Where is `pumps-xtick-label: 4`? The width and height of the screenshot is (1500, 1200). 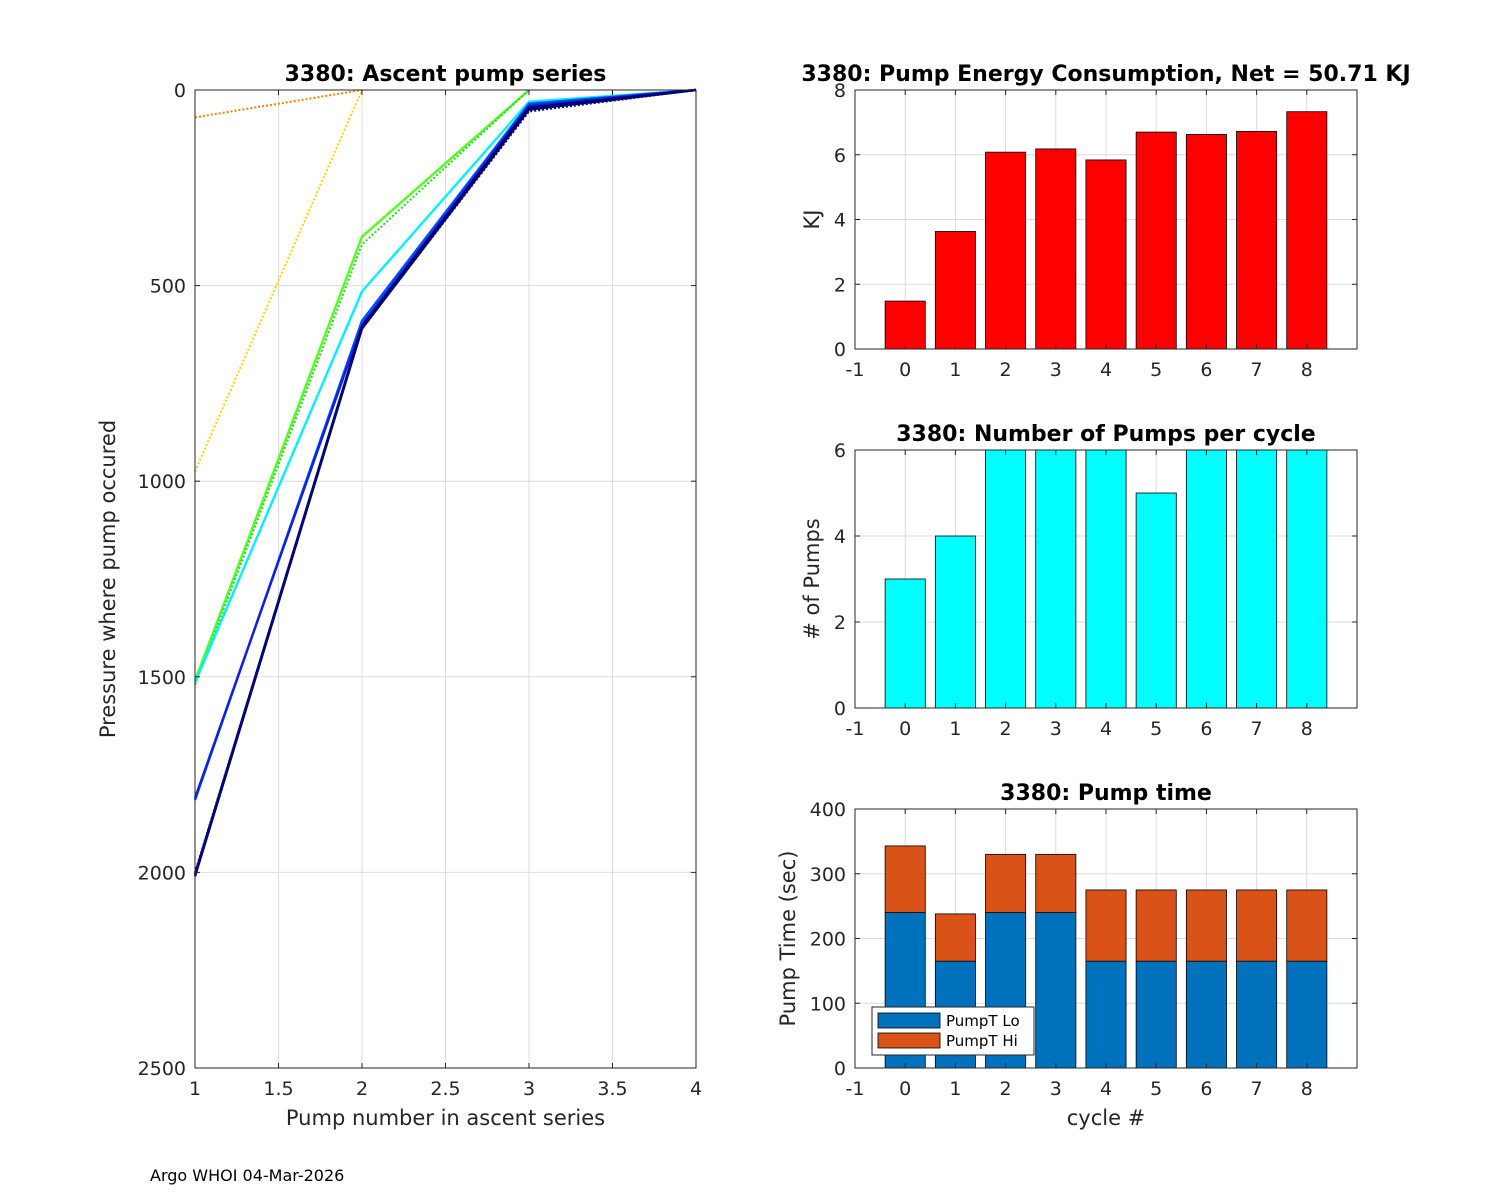
pumps-xtick-label: 4 is located at coordinates (1106, 729).